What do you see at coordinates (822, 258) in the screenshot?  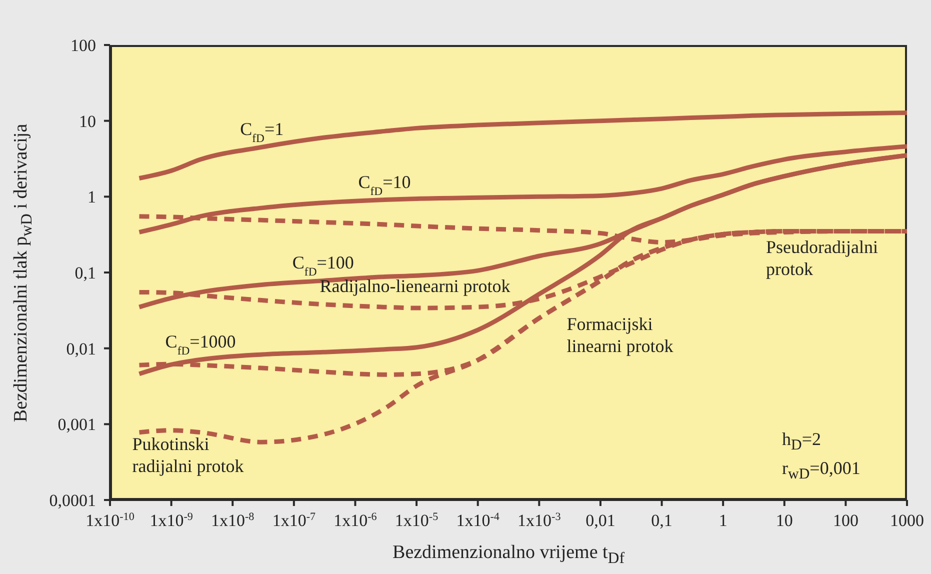 I see `annotation: Pseudoradijalni protok` at bounding box center [822, 258].